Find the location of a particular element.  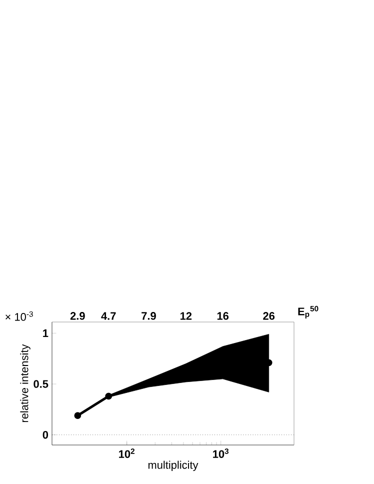

y-tick-label: 0.5 is located at coordinates (41, 384).